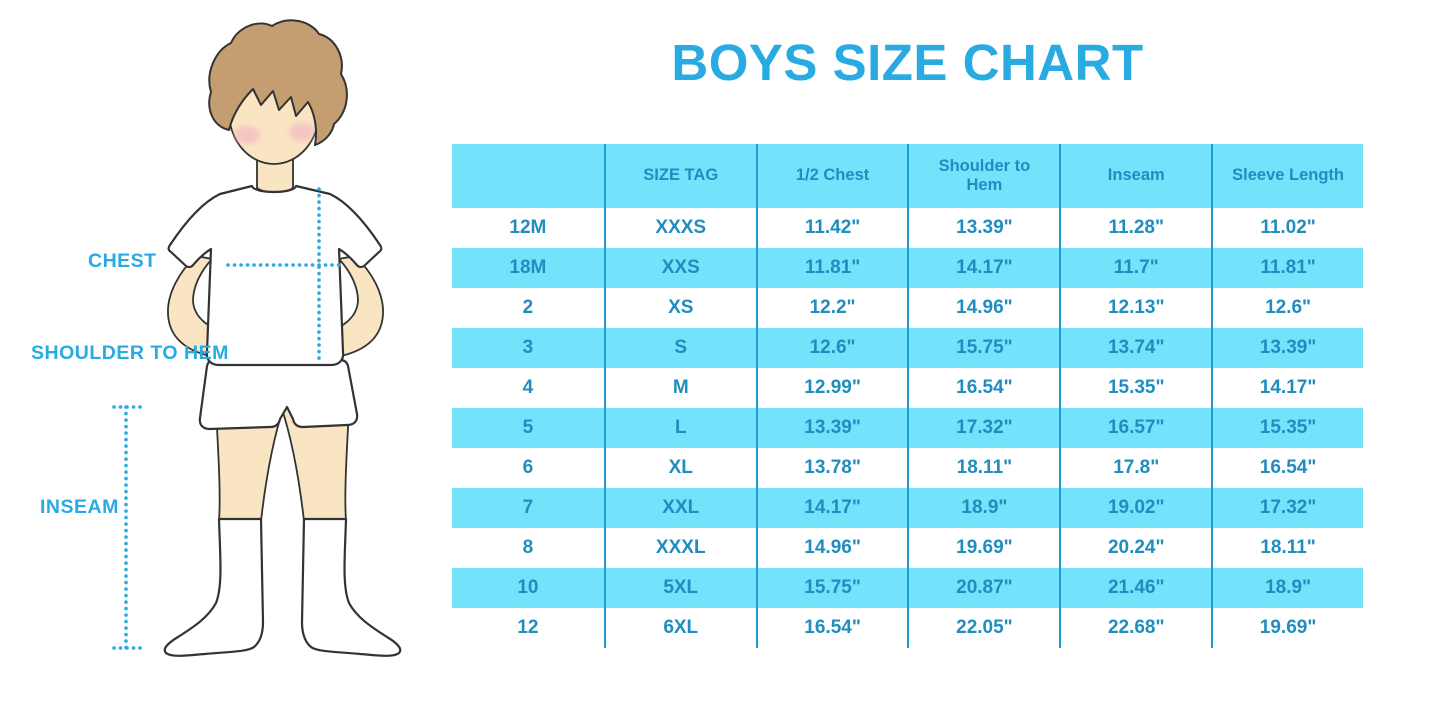  Describe the element at coordinates (831, 228) in the screenshot. I see `value-cell: 11.42"` at that location.